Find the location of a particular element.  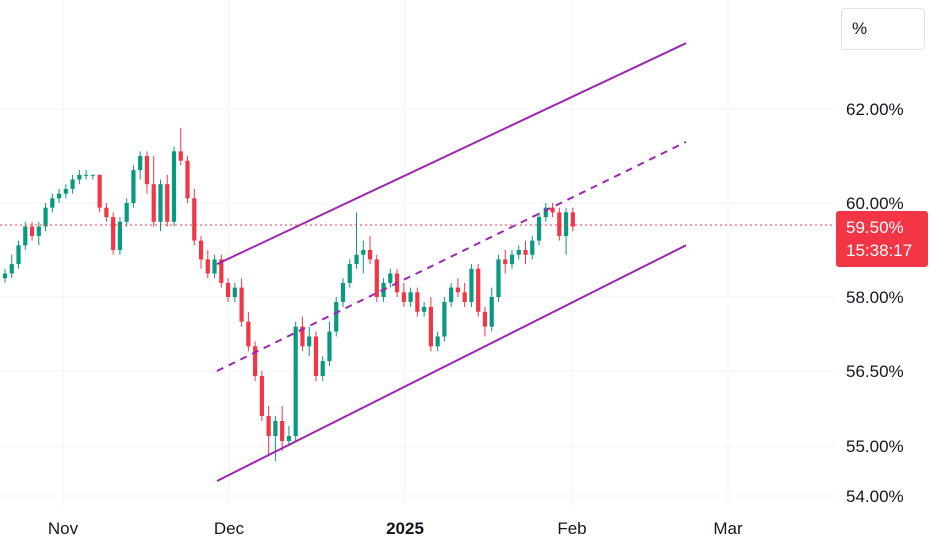

last-price-tag: 59.50% 15:38:17 is located at coordinates (882, 239).